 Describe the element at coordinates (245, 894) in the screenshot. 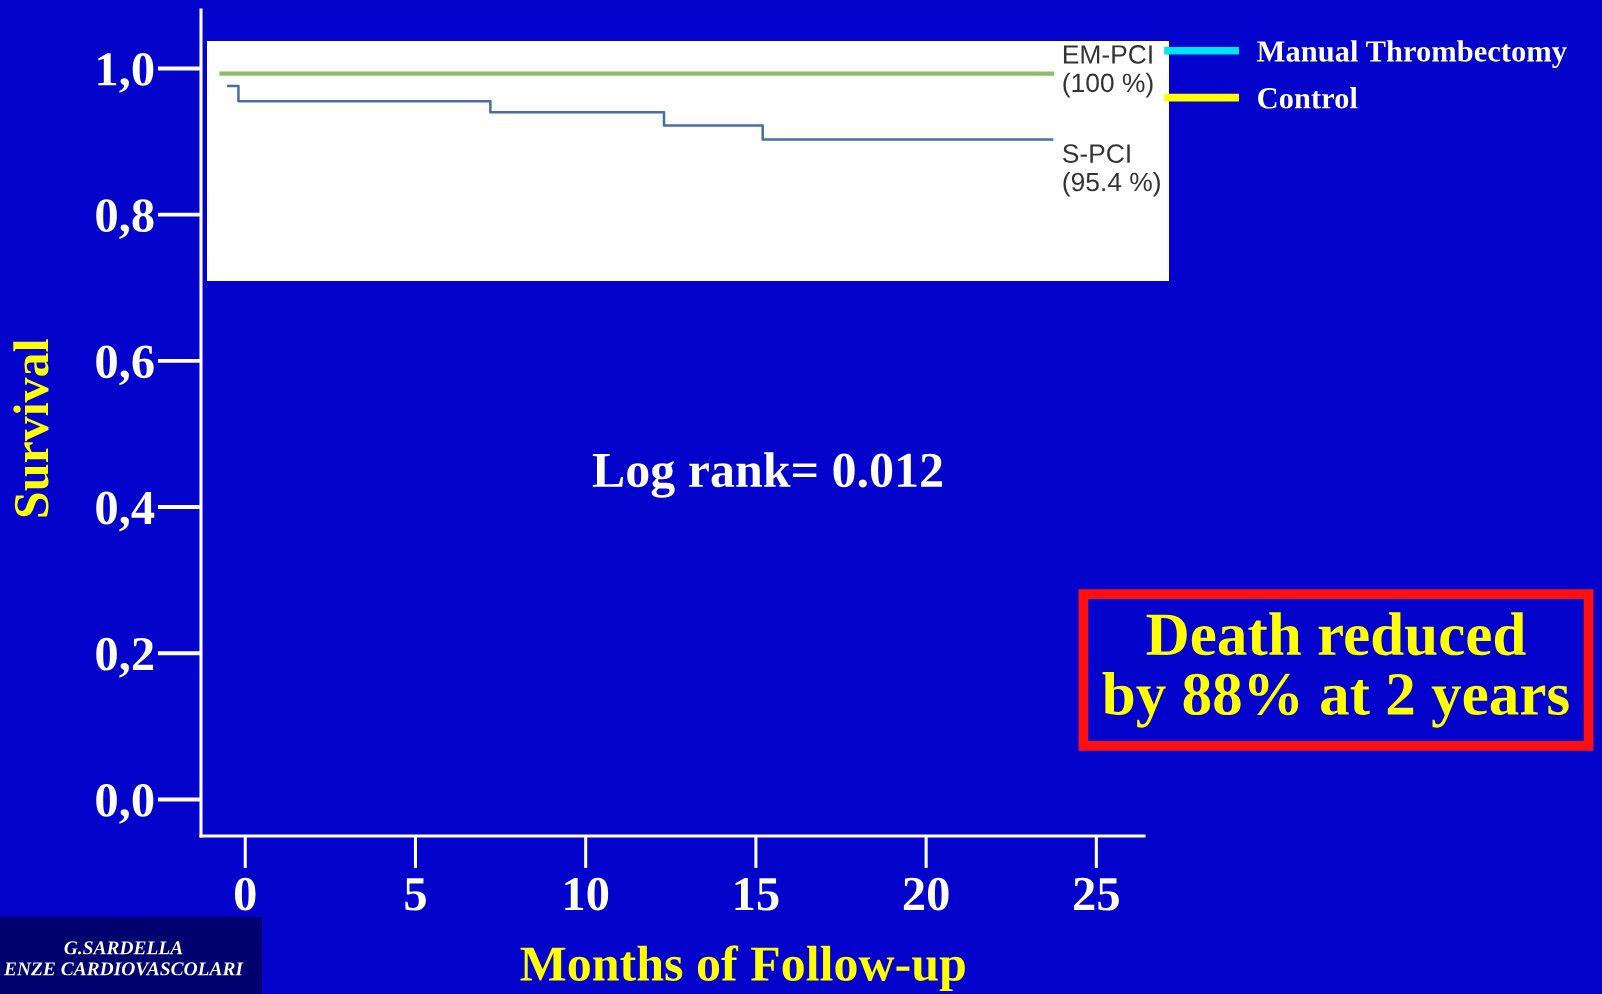

I see `x-tick-label: 0` at that location.